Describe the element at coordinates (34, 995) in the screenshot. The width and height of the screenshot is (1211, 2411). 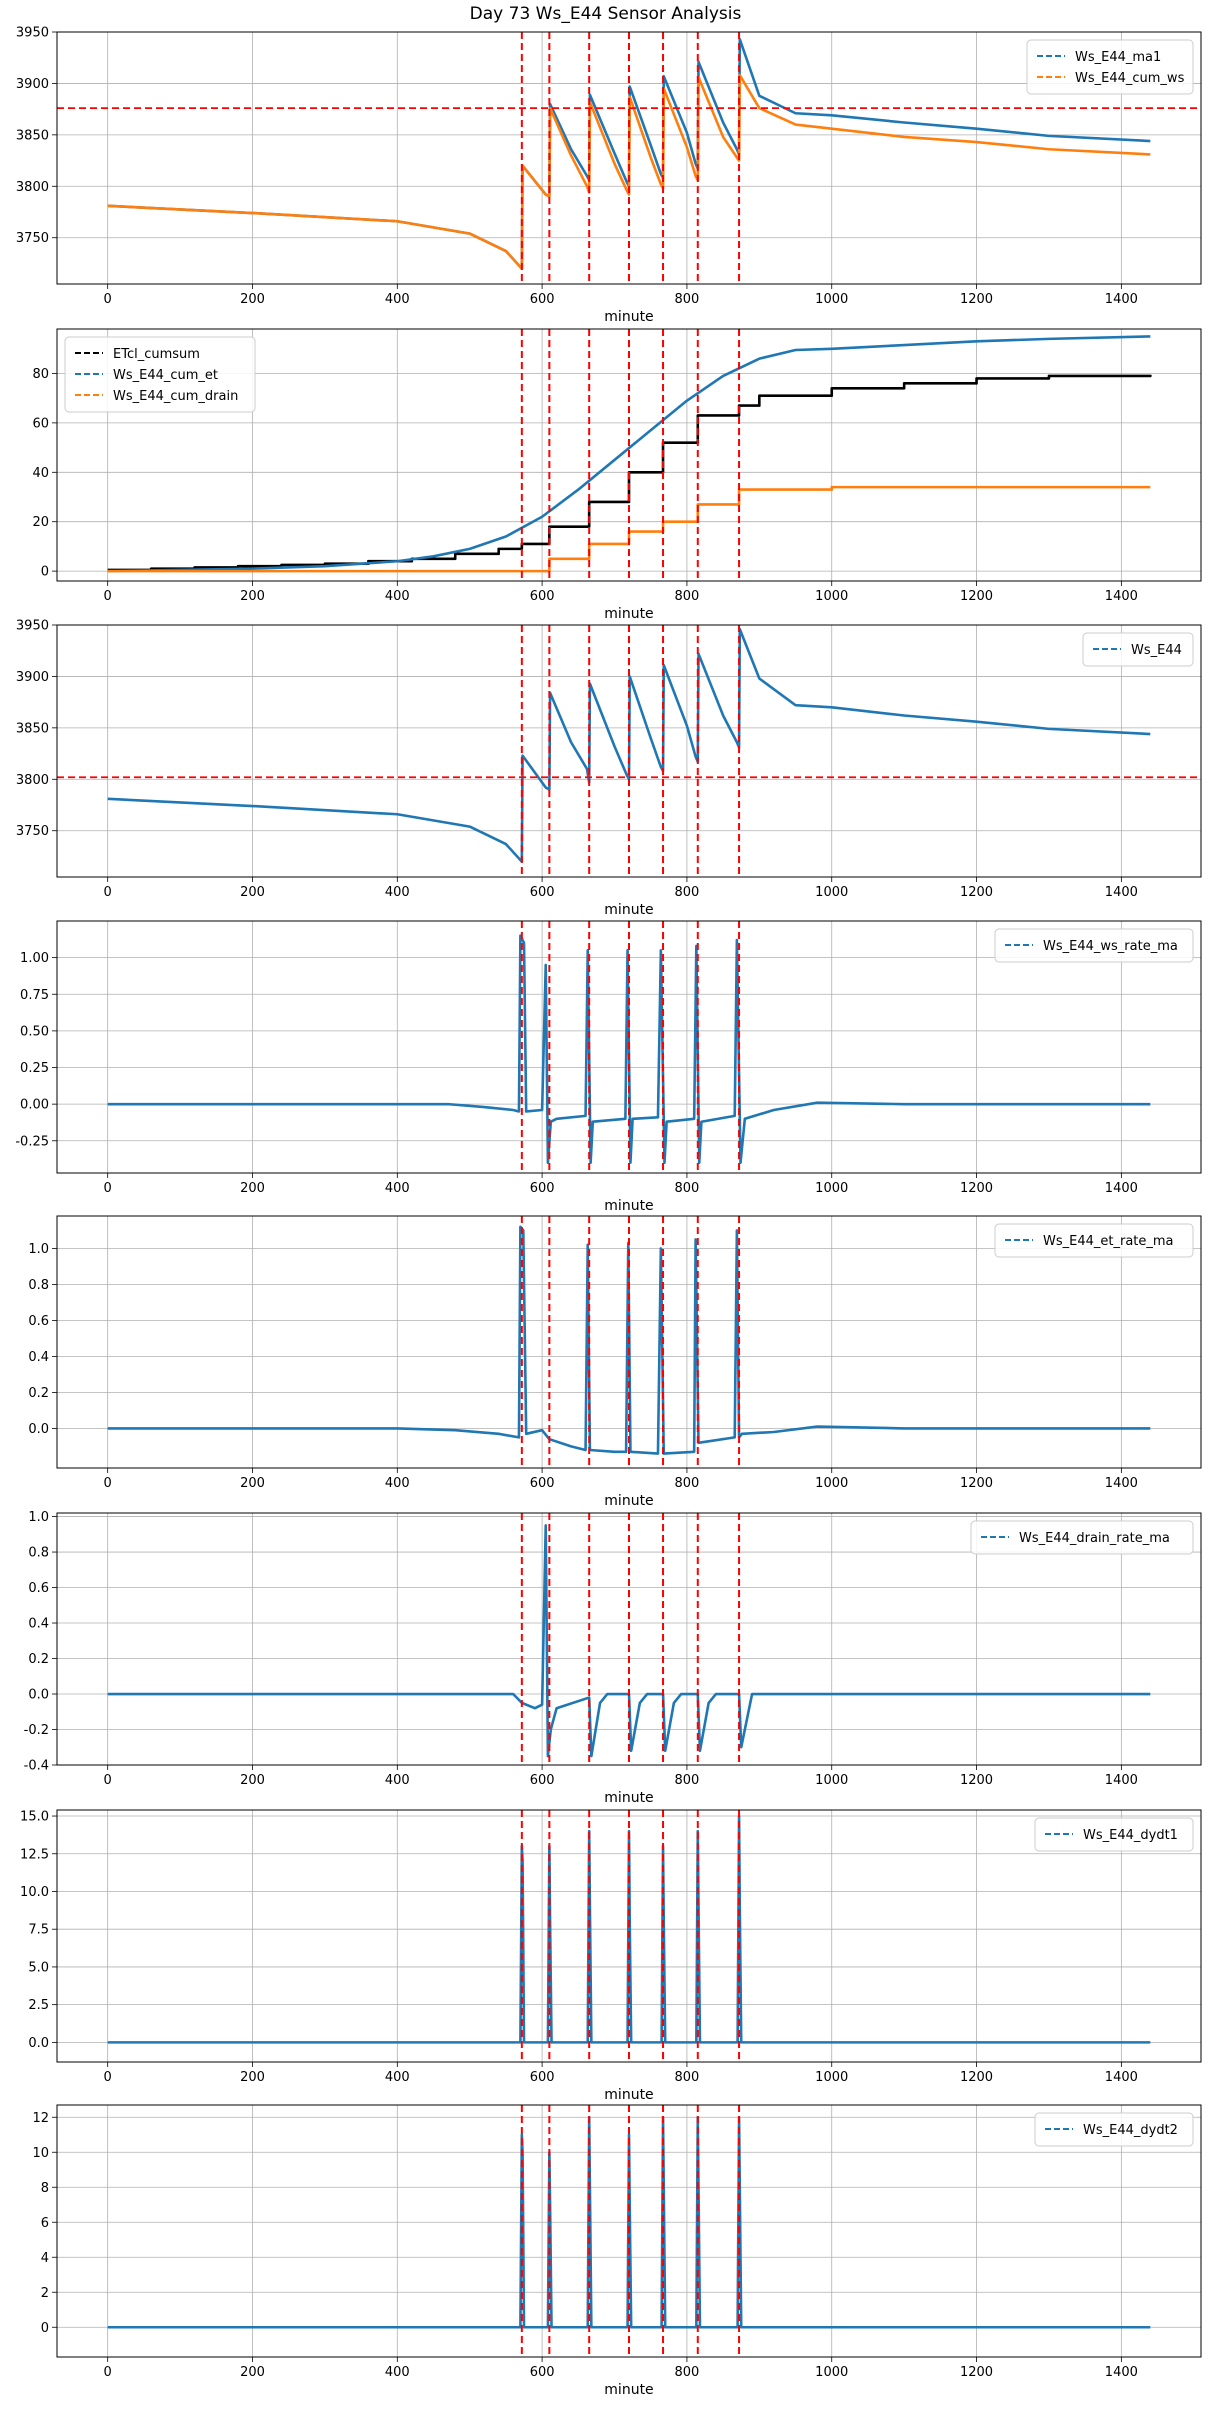
I see `y-tick-label: 0.75` at that location.